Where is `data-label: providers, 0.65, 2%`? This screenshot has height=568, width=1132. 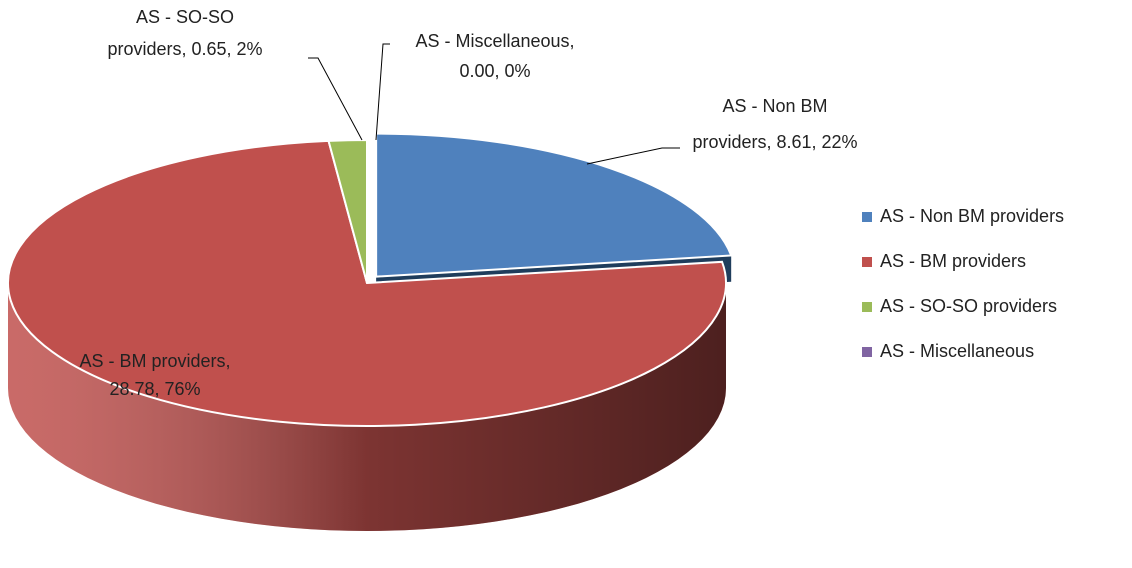 data-label: providers, 0.65, 2% is located at coordinates (184, 49).